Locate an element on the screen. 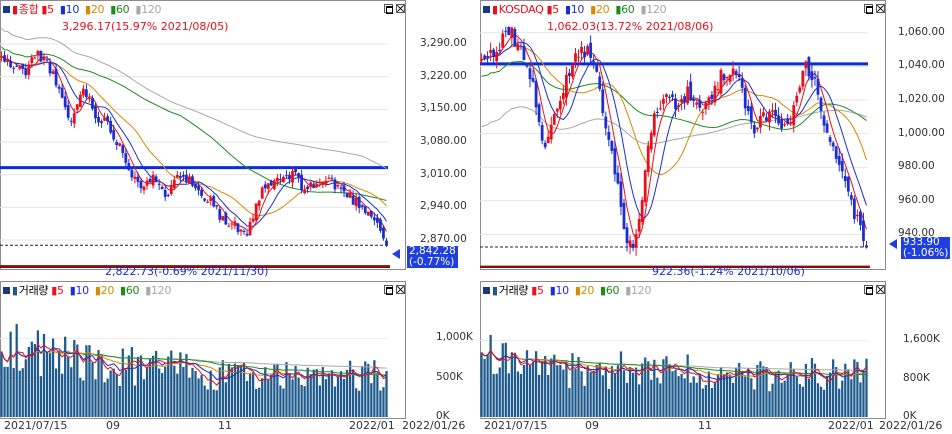 Image resolution: width=952 pixels, height=434 pixels. legend-ma60: ▮60 is located at coordinates (120, 9).